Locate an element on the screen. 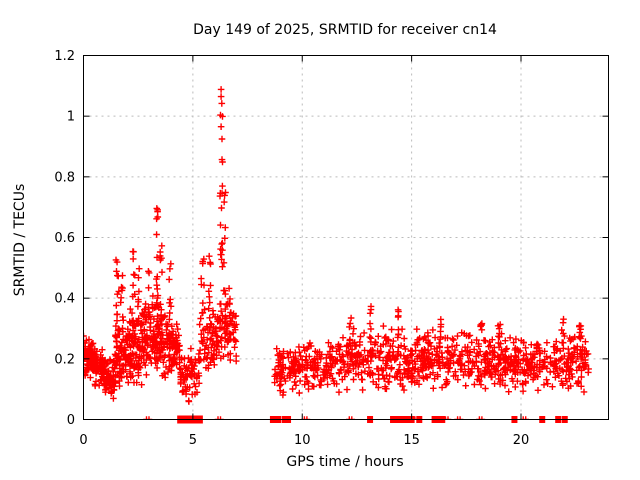  y-tick-label: 0.6 is located at coordinates (64, 238).